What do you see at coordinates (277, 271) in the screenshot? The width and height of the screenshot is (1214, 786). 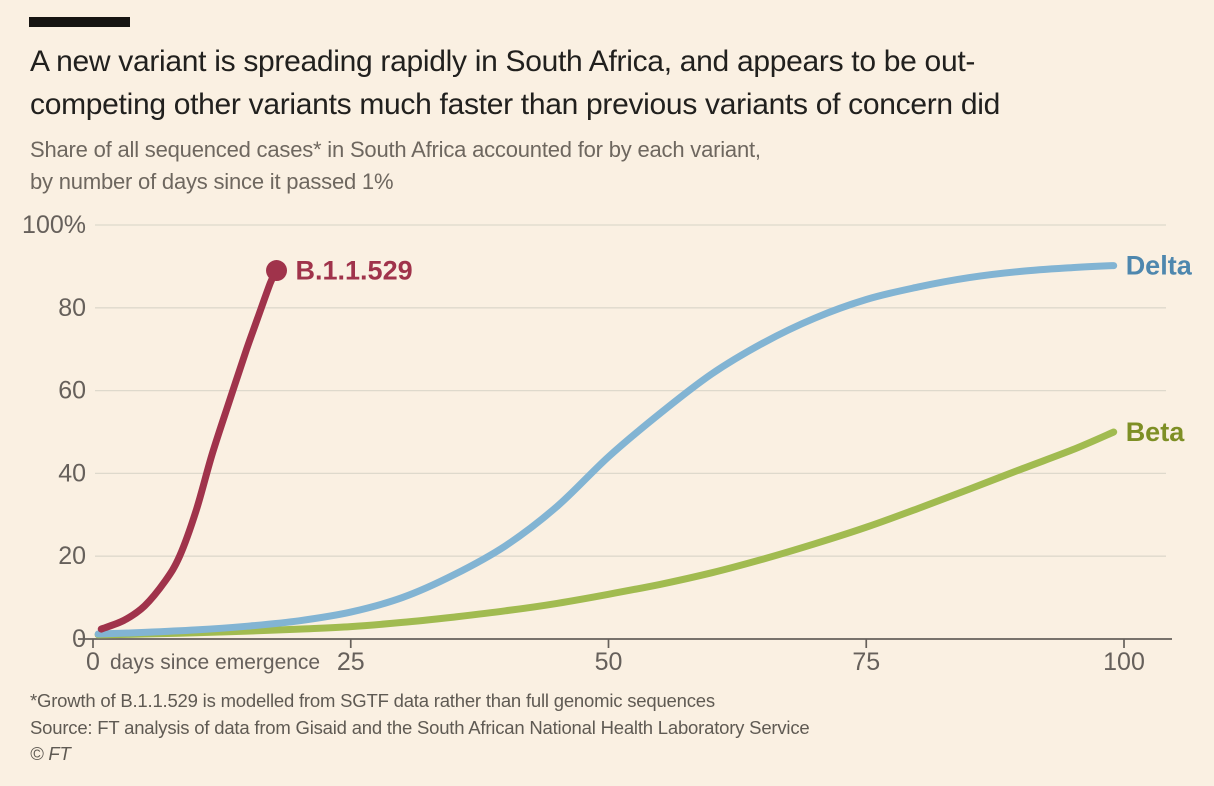 I see `b-1-1-529-end-dot` at bounding box center [277, 271].